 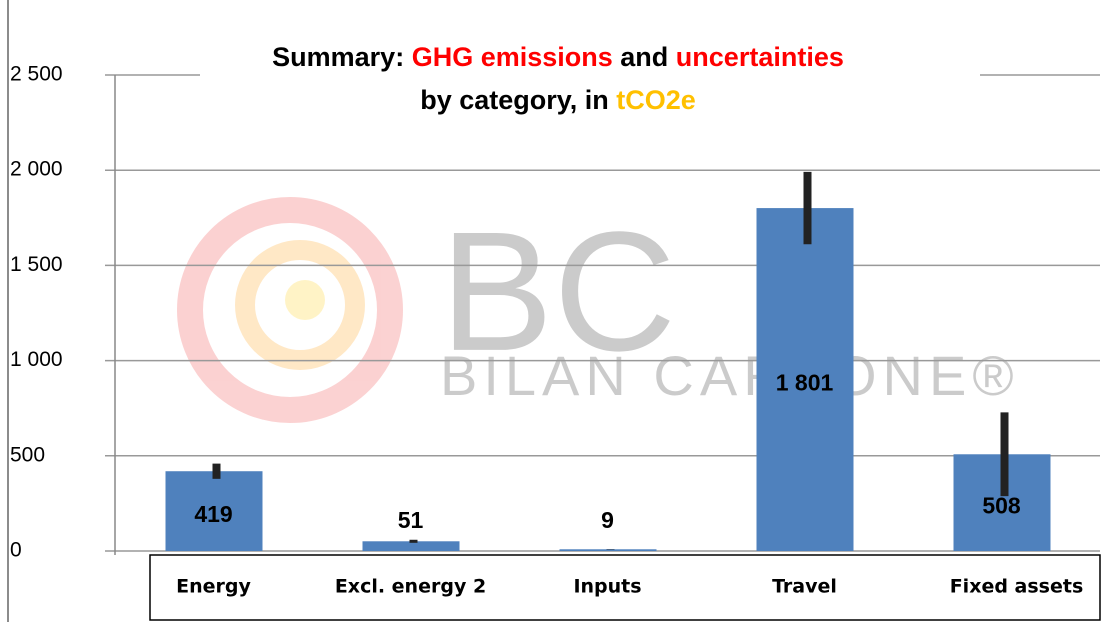 I want to click on x-tick-label: Fixed assets, so click(x=1017, y=587).